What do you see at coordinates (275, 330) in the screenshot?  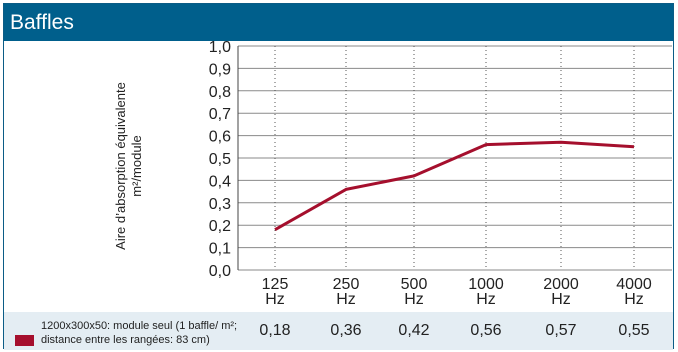 I see `value-cell: 0,18` at bounding box center [275, 330].